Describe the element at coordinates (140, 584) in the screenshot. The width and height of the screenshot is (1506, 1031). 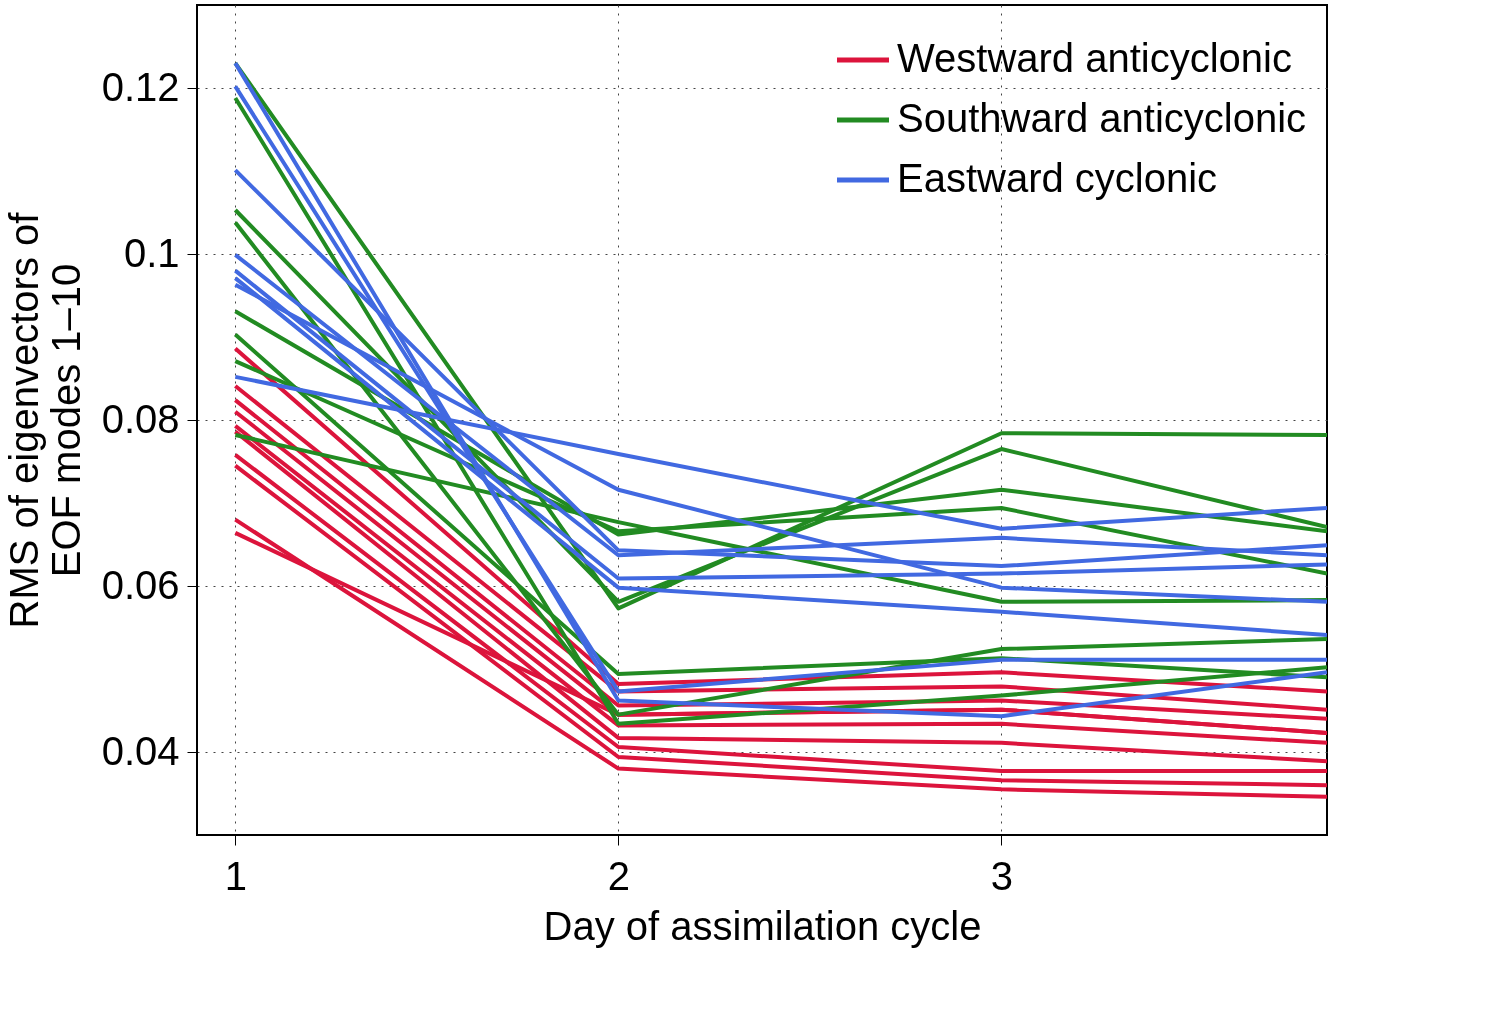
I see `y-tick-label: 0.06` at that location.